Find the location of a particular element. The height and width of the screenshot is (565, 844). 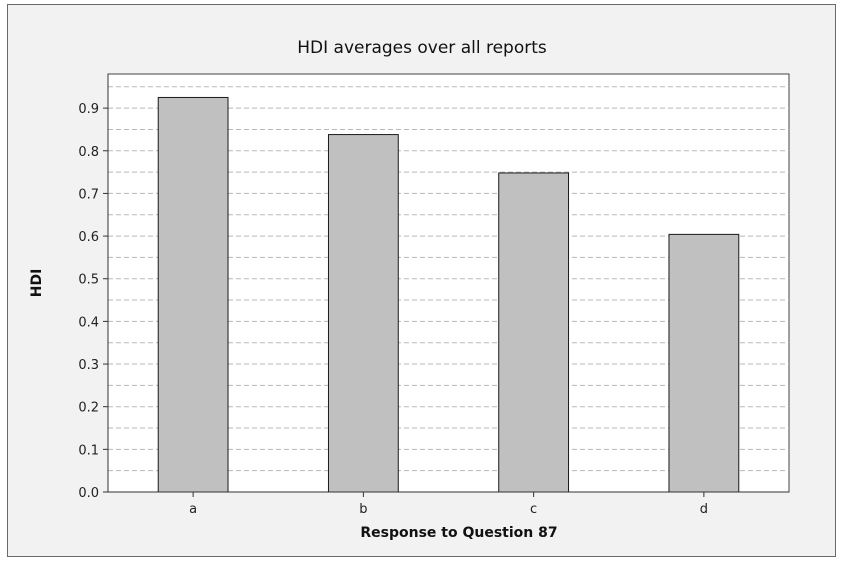

y-axis: 0.0 0.1 0.2 0.3 0.4 0.5 0.6 0.7 0.8 0.9 is located at coordinates (93, 287).